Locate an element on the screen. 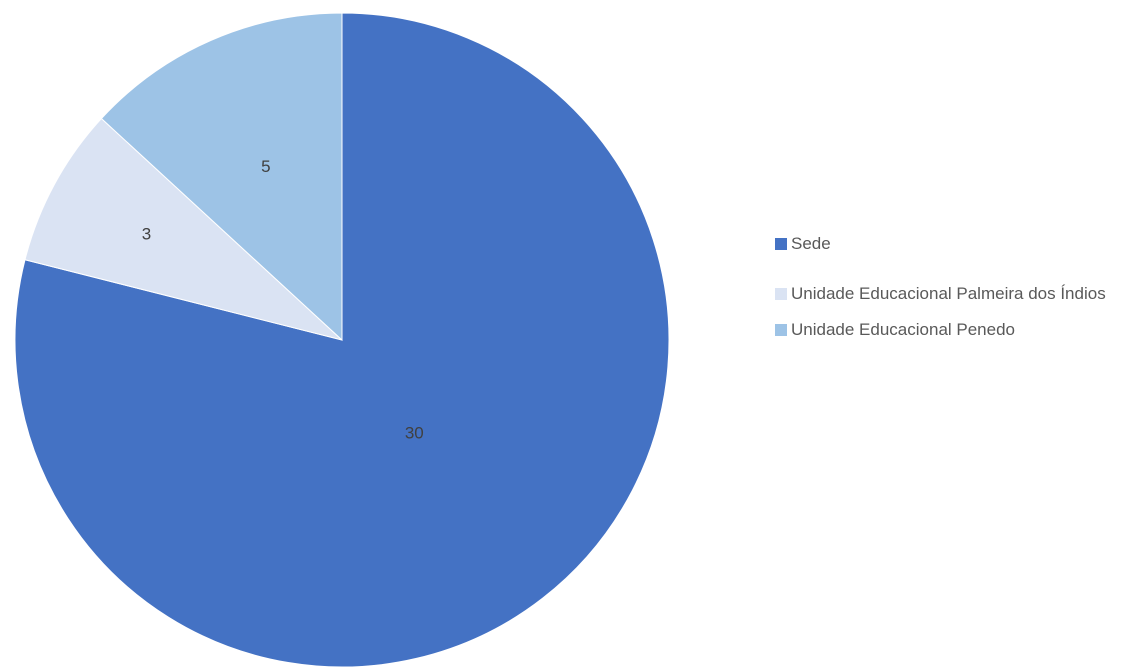 The height and width of the screenshot is (672, 1133). slice-penedo is located at coordinates (221, 177).